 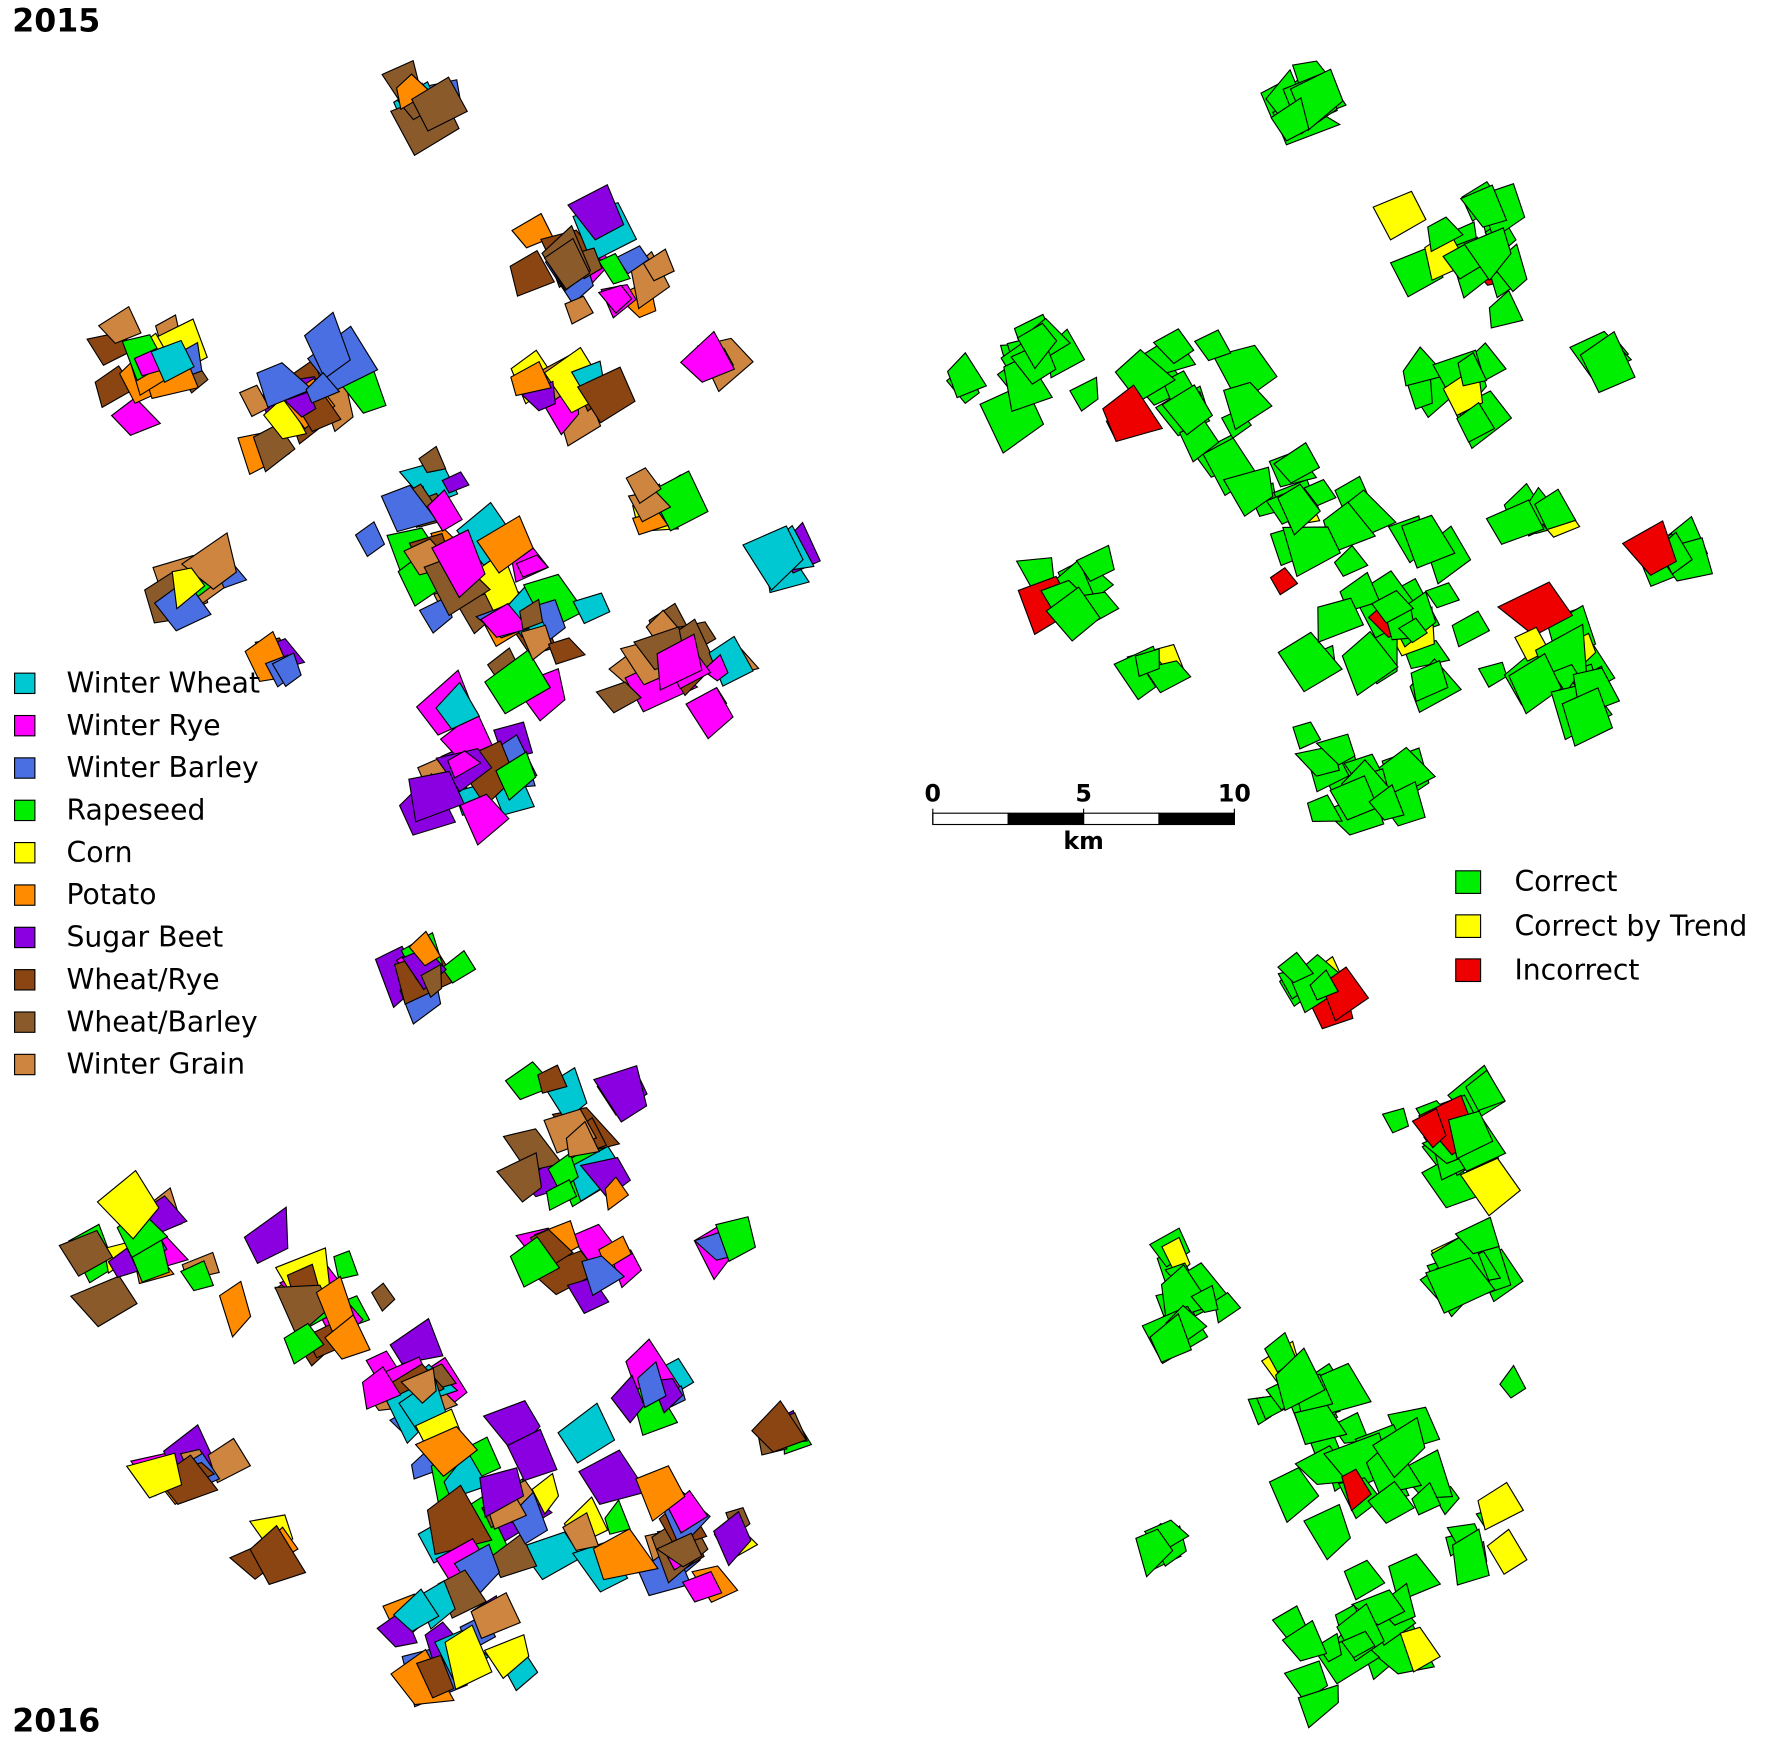 What do you see at coordinates (143, 979) in the screenshot?
I see `legend-label: Wheat/Rye` at bounding box center [143, 979].